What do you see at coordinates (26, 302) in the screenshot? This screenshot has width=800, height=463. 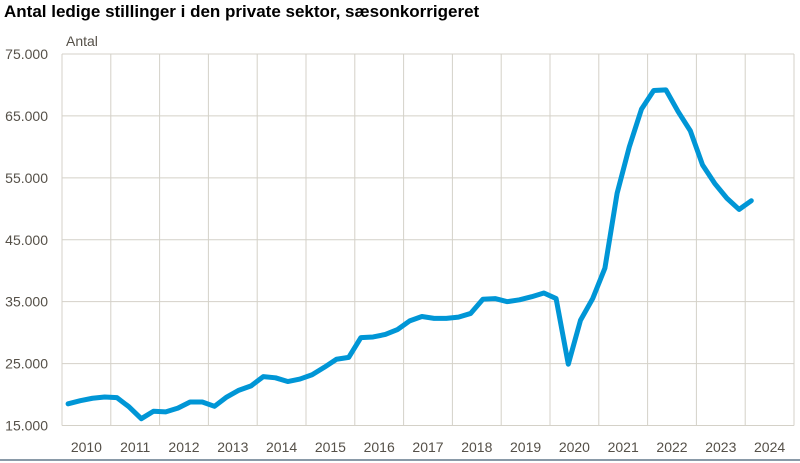 I see `y-tick-label: 35.000` at bounding box center [26, 302].